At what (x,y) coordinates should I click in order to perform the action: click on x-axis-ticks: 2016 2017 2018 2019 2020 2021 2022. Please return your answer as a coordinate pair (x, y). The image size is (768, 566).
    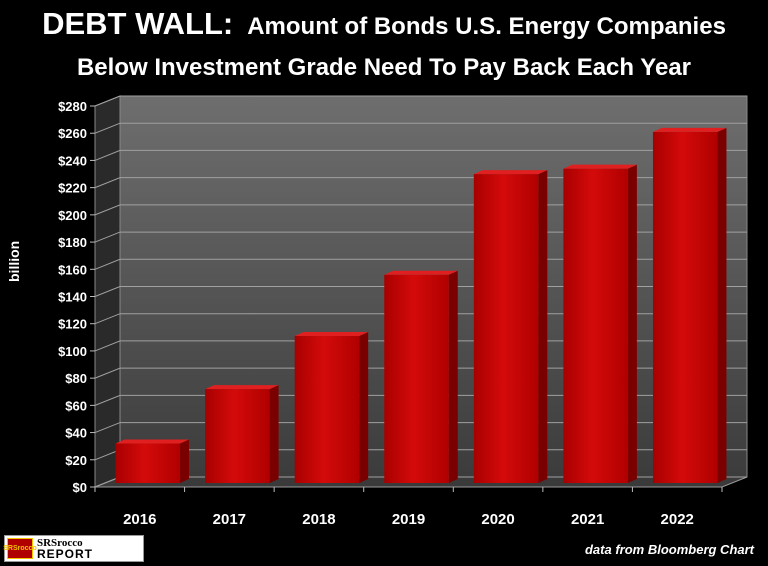
    Looking at the image, I should click on (408, 507).